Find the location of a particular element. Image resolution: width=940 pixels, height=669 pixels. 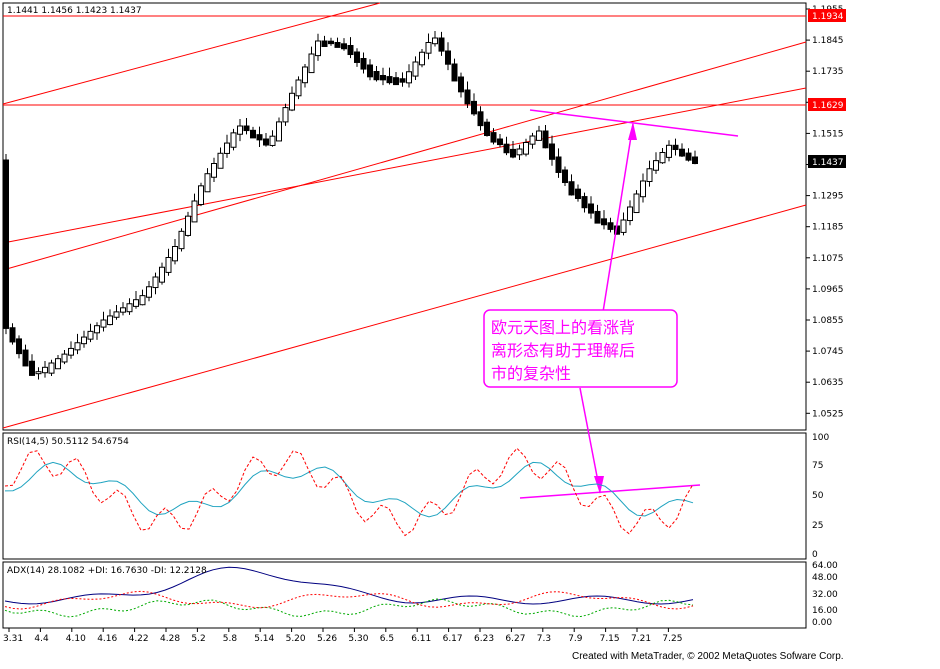

date-axis-label: 7.9 is located at coordinates (575, 639).